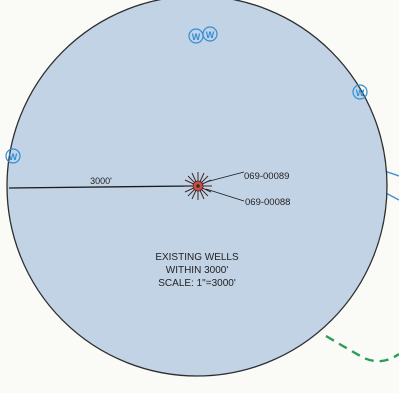 The height and width of the screenshot is (393, 399). Describe the element at coordinates (362, 348) in the screenshot. I see `green-dashed-boundary` at that location.